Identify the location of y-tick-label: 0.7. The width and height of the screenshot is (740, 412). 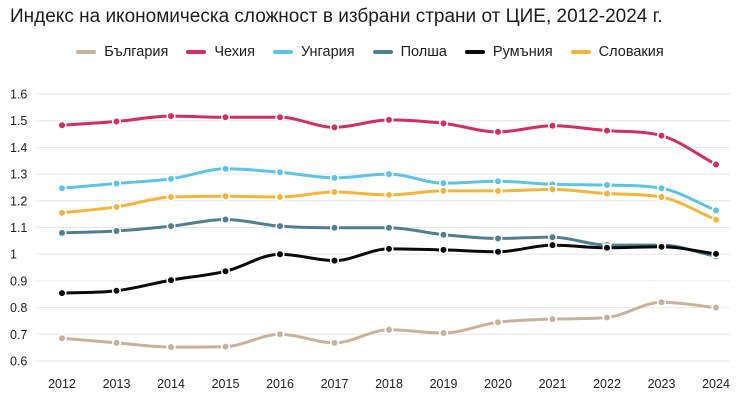
(18, 335).